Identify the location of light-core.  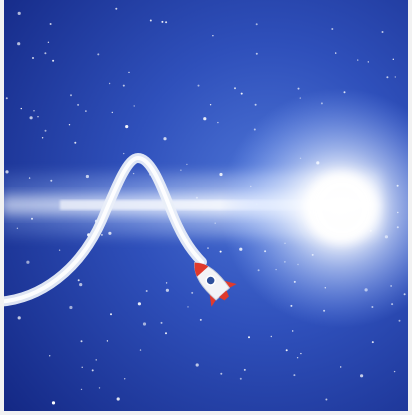
(342, 208).